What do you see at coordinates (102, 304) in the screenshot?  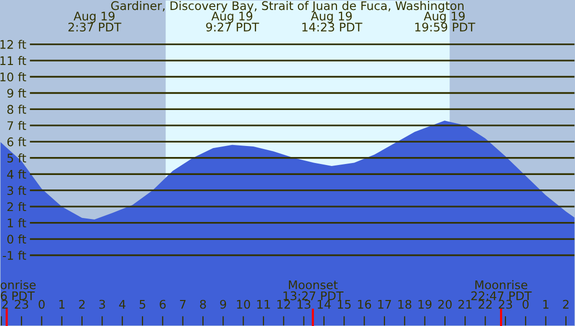 I see `x-tick-label: 3` at bounding box center [102, 304].